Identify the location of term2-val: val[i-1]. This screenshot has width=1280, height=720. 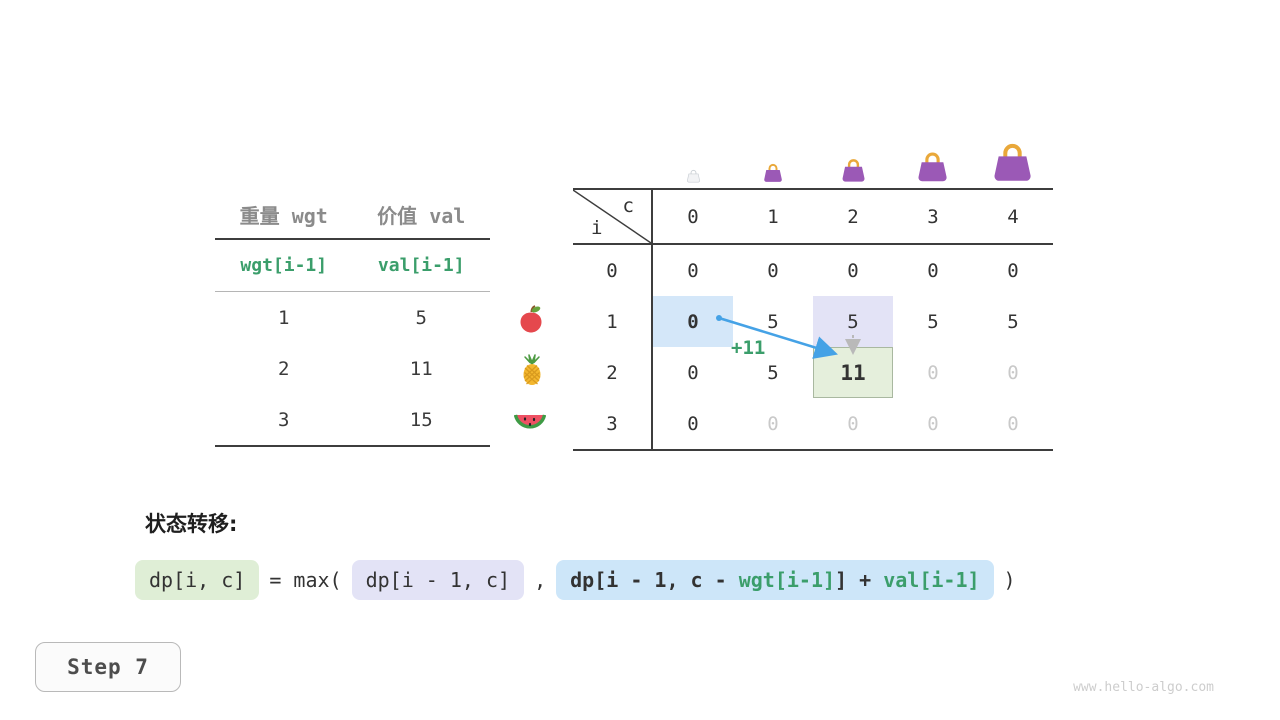
(931, 580).